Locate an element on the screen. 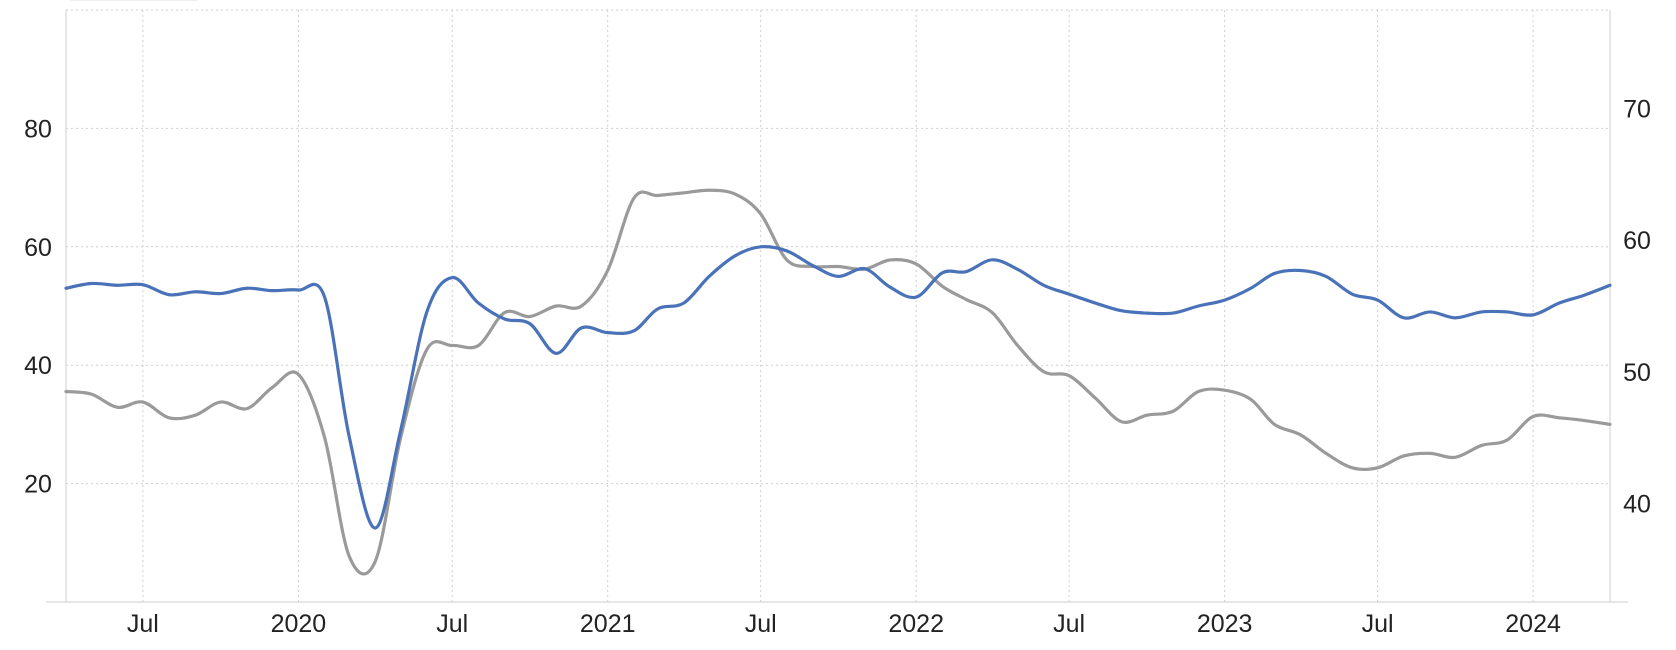  x-tick-label: 2020 is located at coordinates (299, 624).